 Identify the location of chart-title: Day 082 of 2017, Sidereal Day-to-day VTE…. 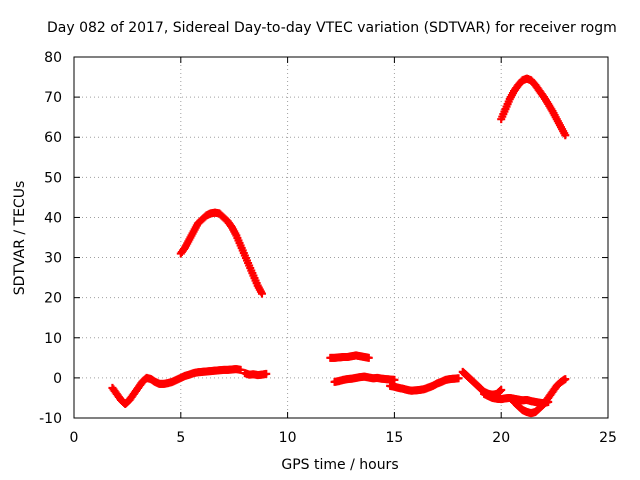
(332, 28).